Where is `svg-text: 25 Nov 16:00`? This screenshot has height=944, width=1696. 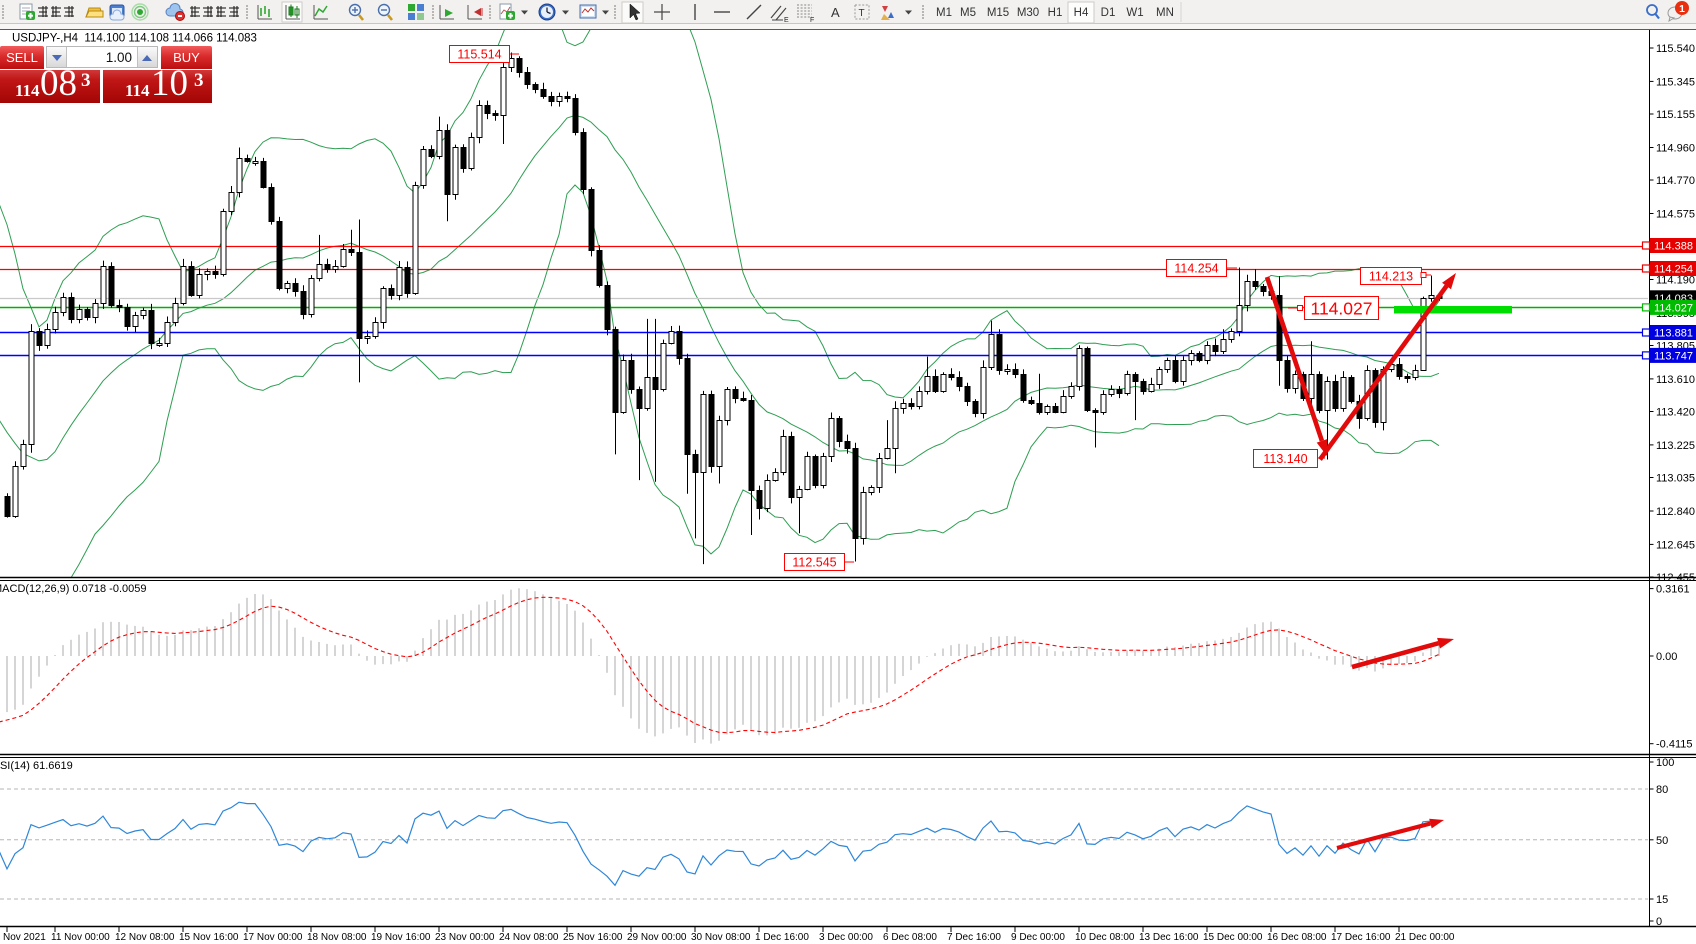 svg-text: 25 Nov 16:00 is located at coordinates (593, 937).